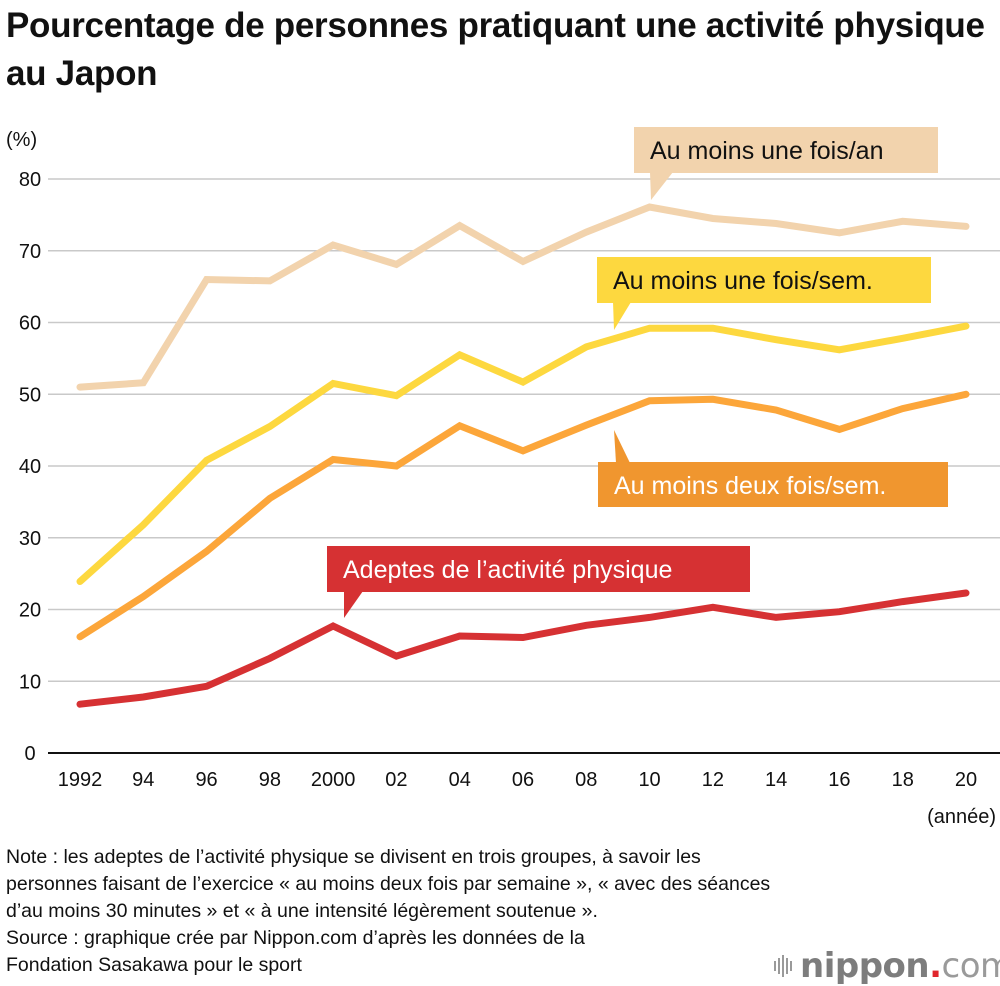 The height and width of the screenshot is (986, 1000). Describe the element at coordinates (30, 395) in the screenshot. I see `y-tick-label: 50` at that location.